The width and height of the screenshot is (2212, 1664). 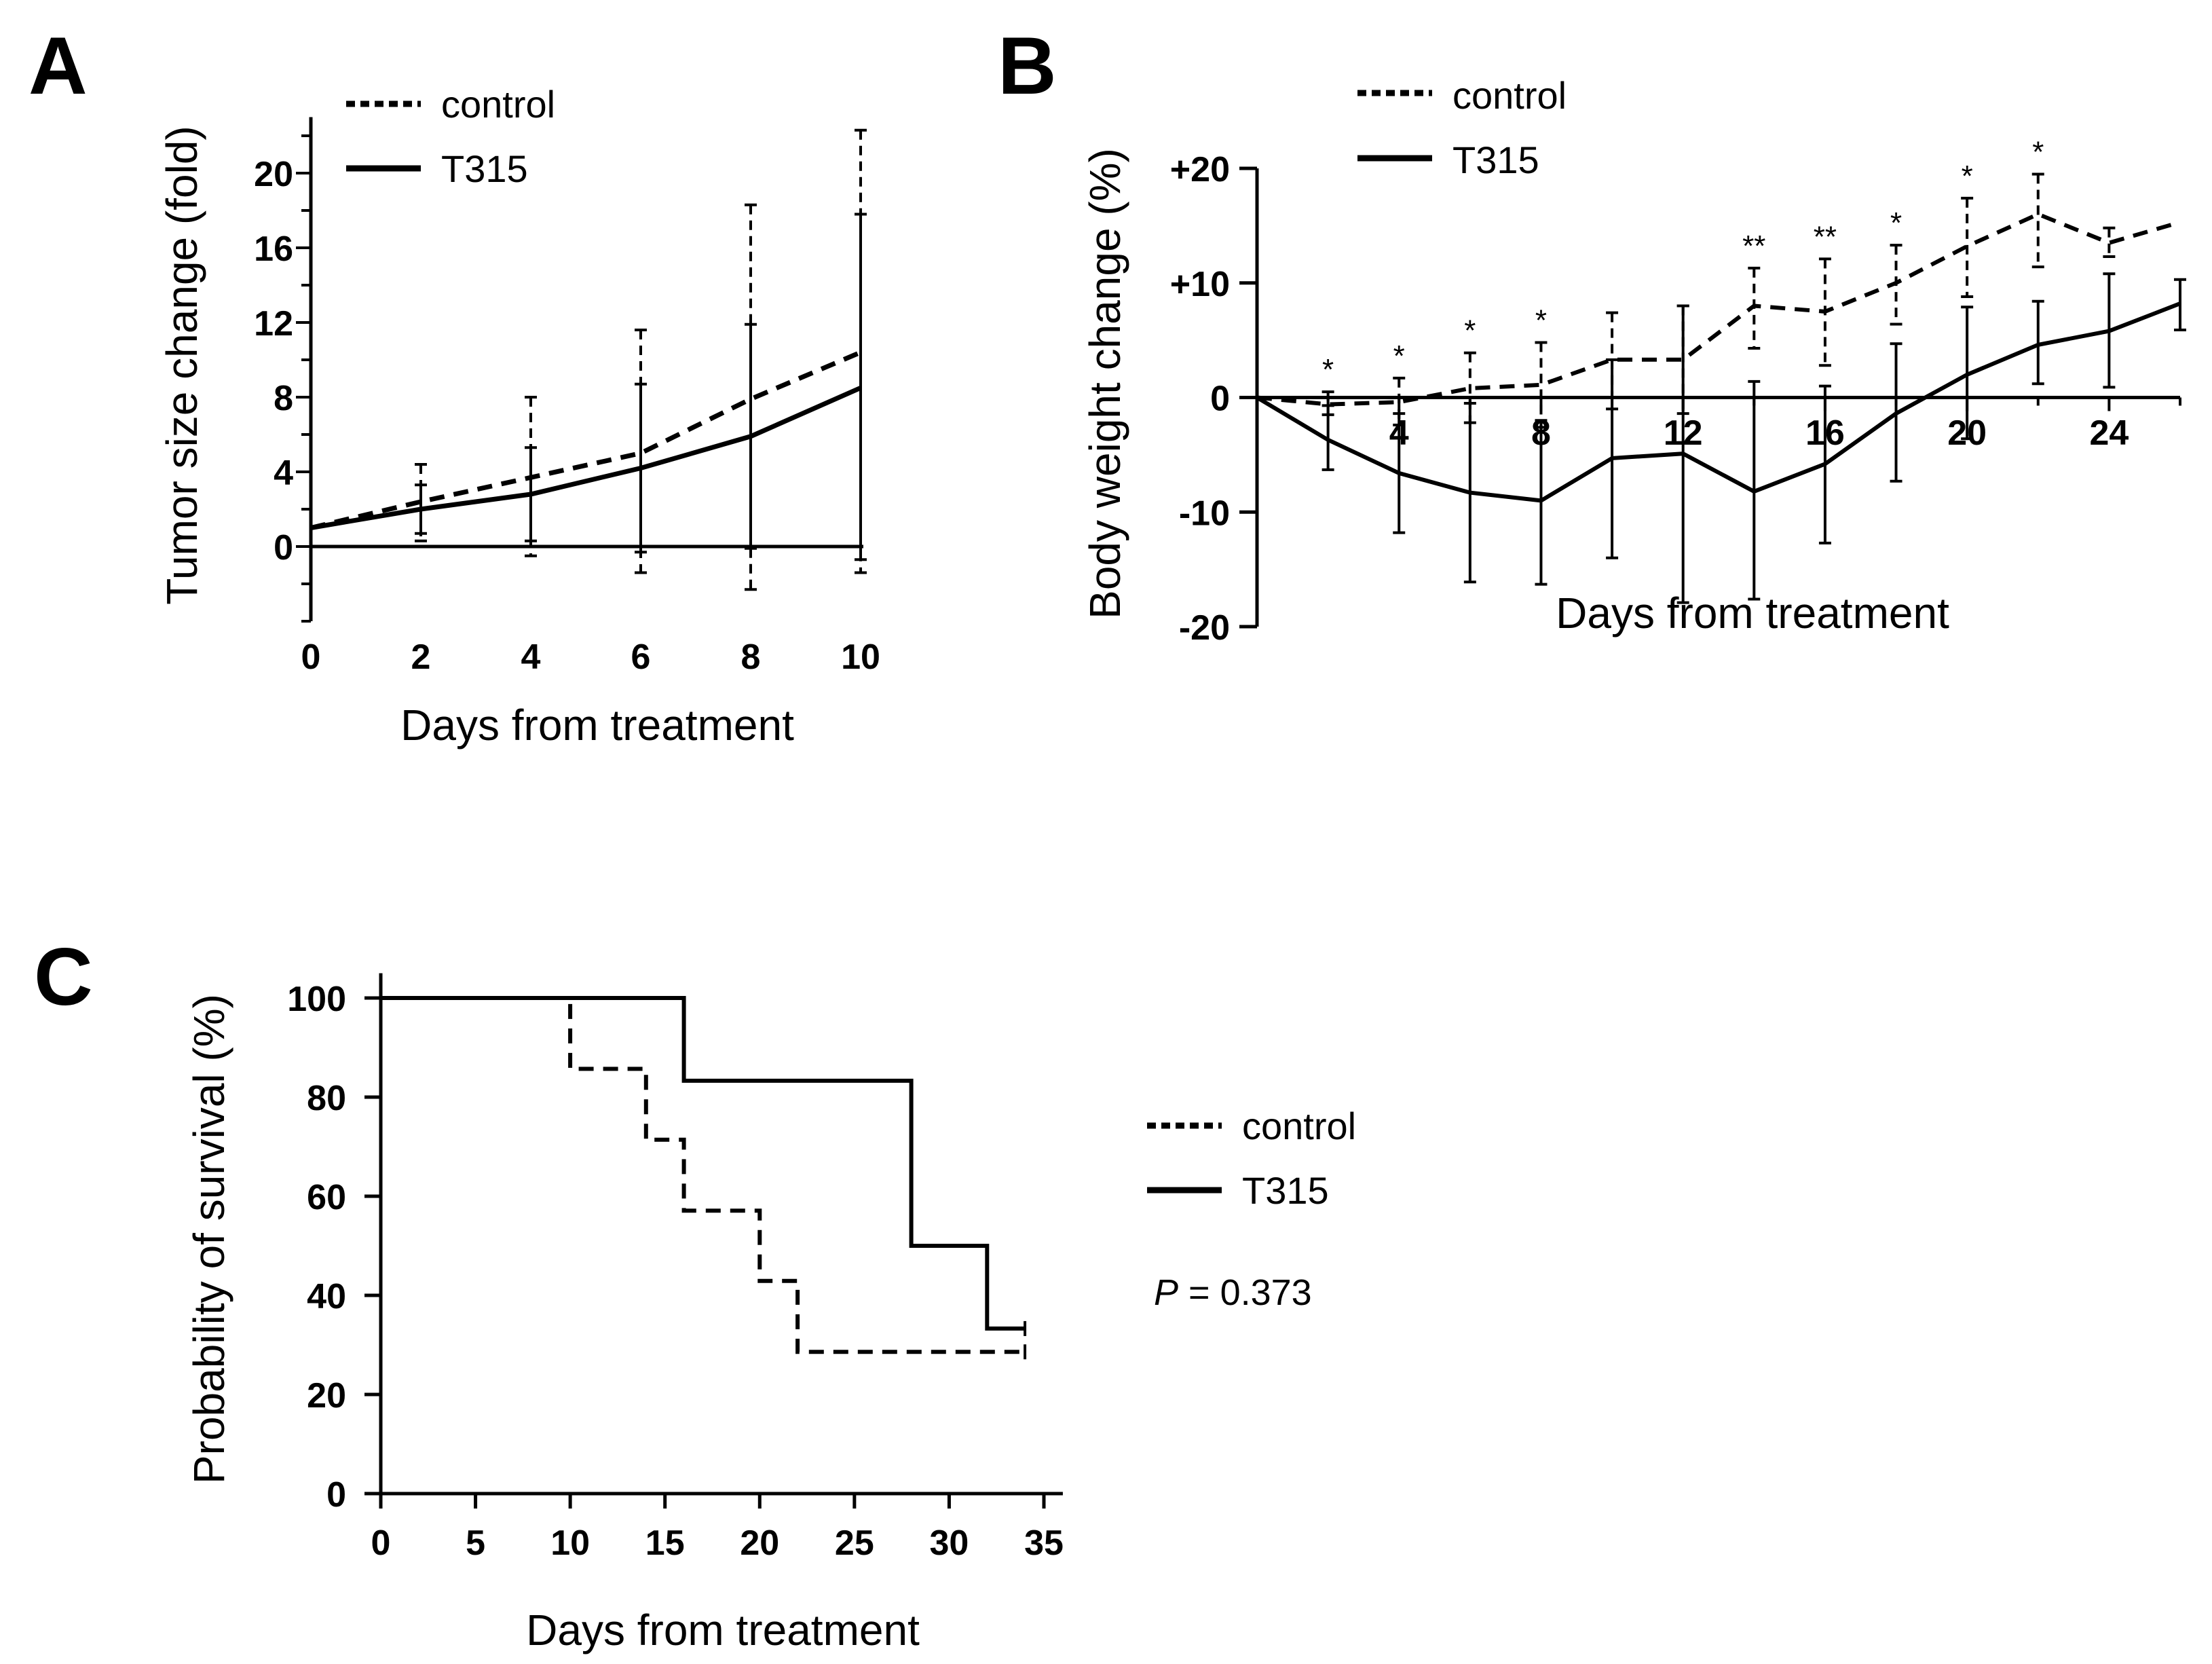 I want to click on panel-a-x-tick-label-0: 0, so click(x=311, y=657).